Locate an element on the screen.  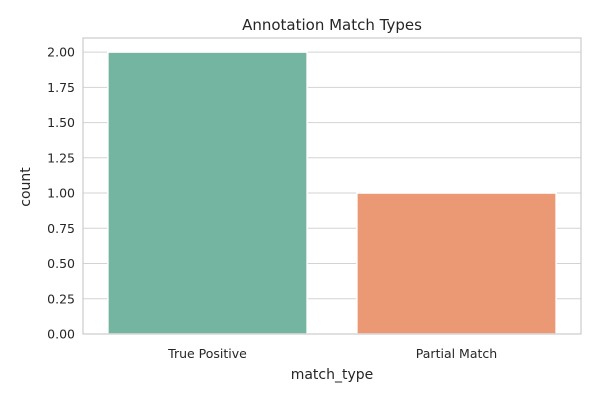
y-axis-label: count is located at coordinates (26, 187).